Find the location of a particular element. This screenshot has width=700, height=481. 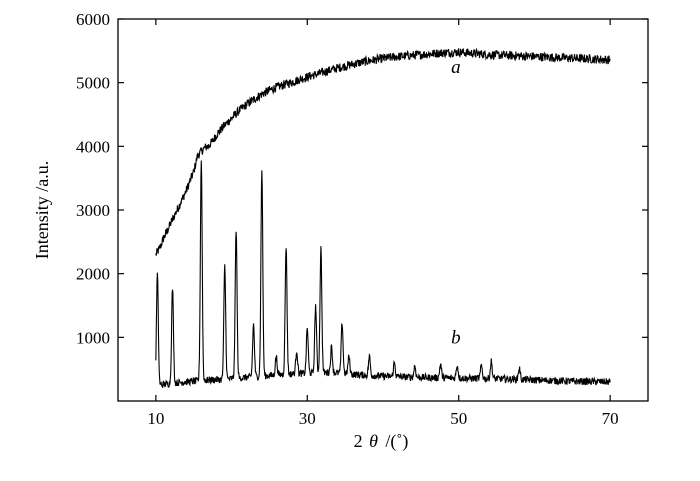

x-tick-label: 70 is located at coordinates (610, 418).